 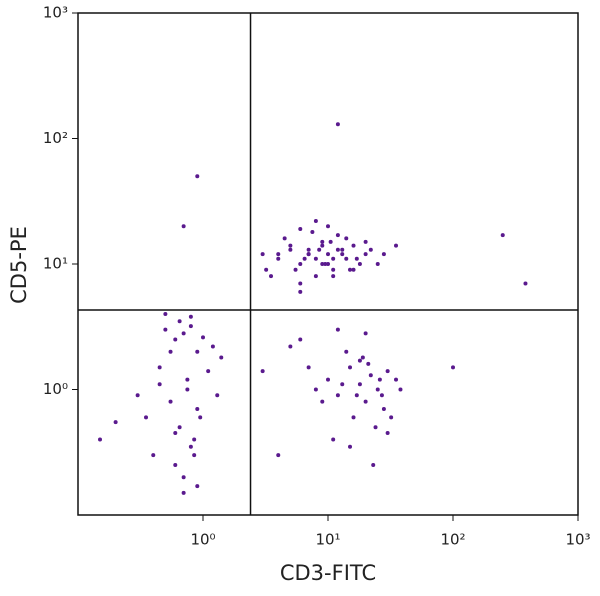 I want to click on x-tick-label: 10³, so click(x=577, y=540).